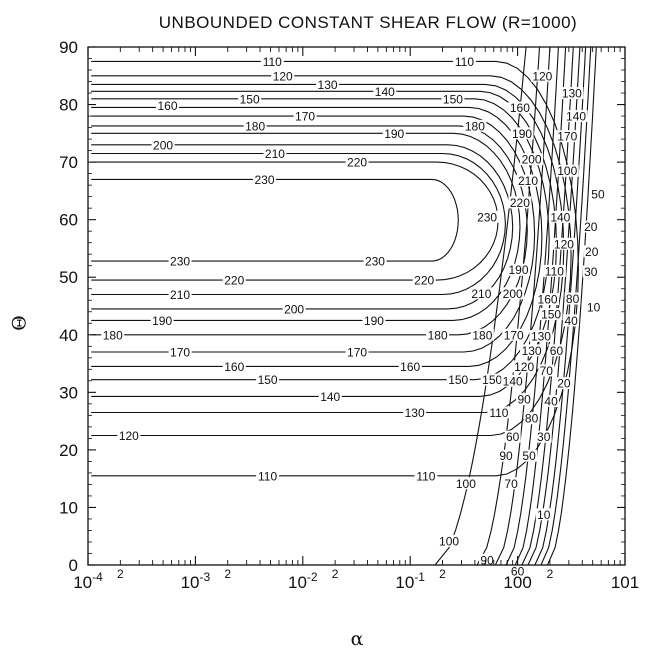 This screenshot has width=650, height=653. I want to click on x-tick-label: 10-1, so click(410, 581).